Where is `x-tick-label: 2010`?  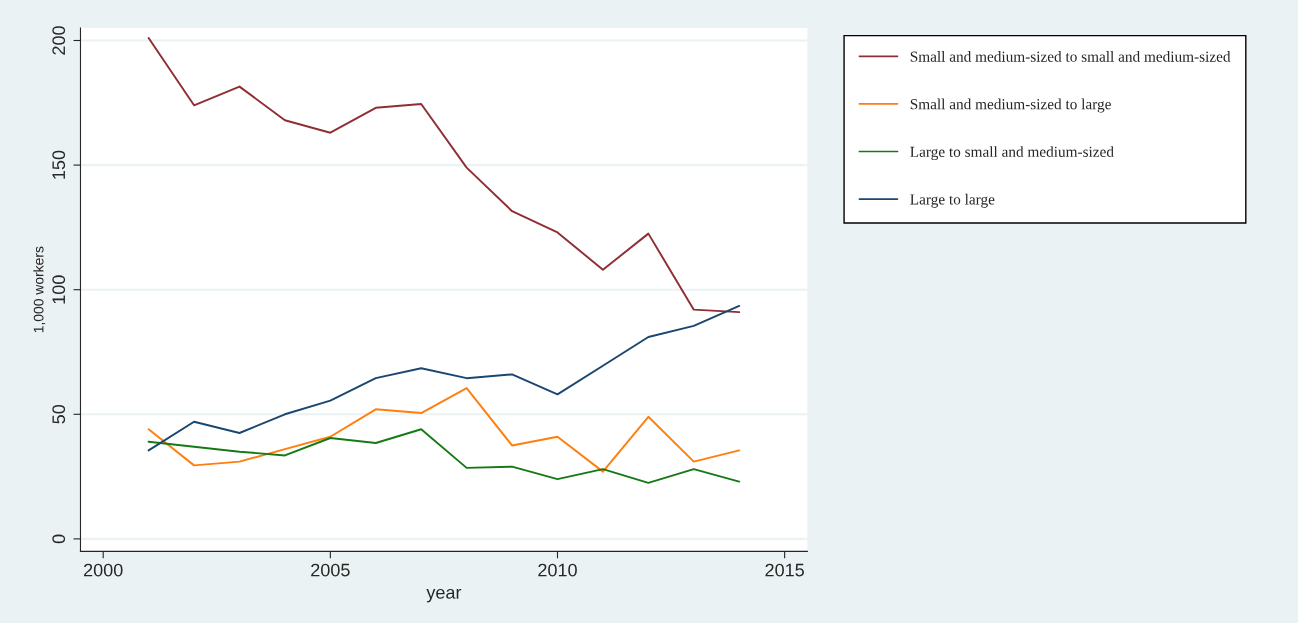
x-tick-label: 2010 is located at coordinates (557, 570).